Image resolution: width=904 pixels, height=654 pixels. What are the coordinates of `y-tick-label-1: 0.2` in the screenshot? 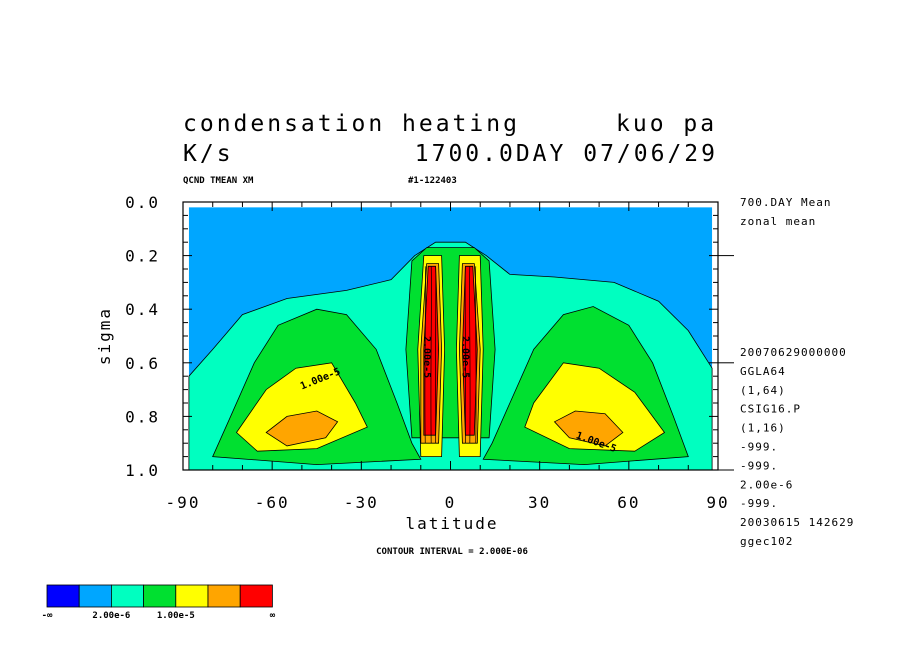 It's located at (142, 256).